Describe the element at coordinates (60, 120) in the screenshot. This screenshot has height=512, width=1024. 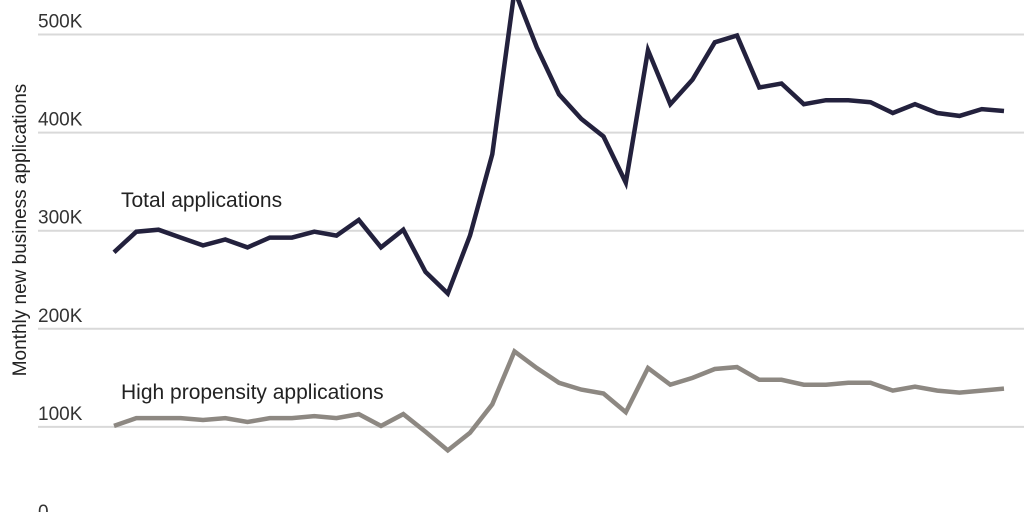
I see `y-tick-label: 400K` at that location.